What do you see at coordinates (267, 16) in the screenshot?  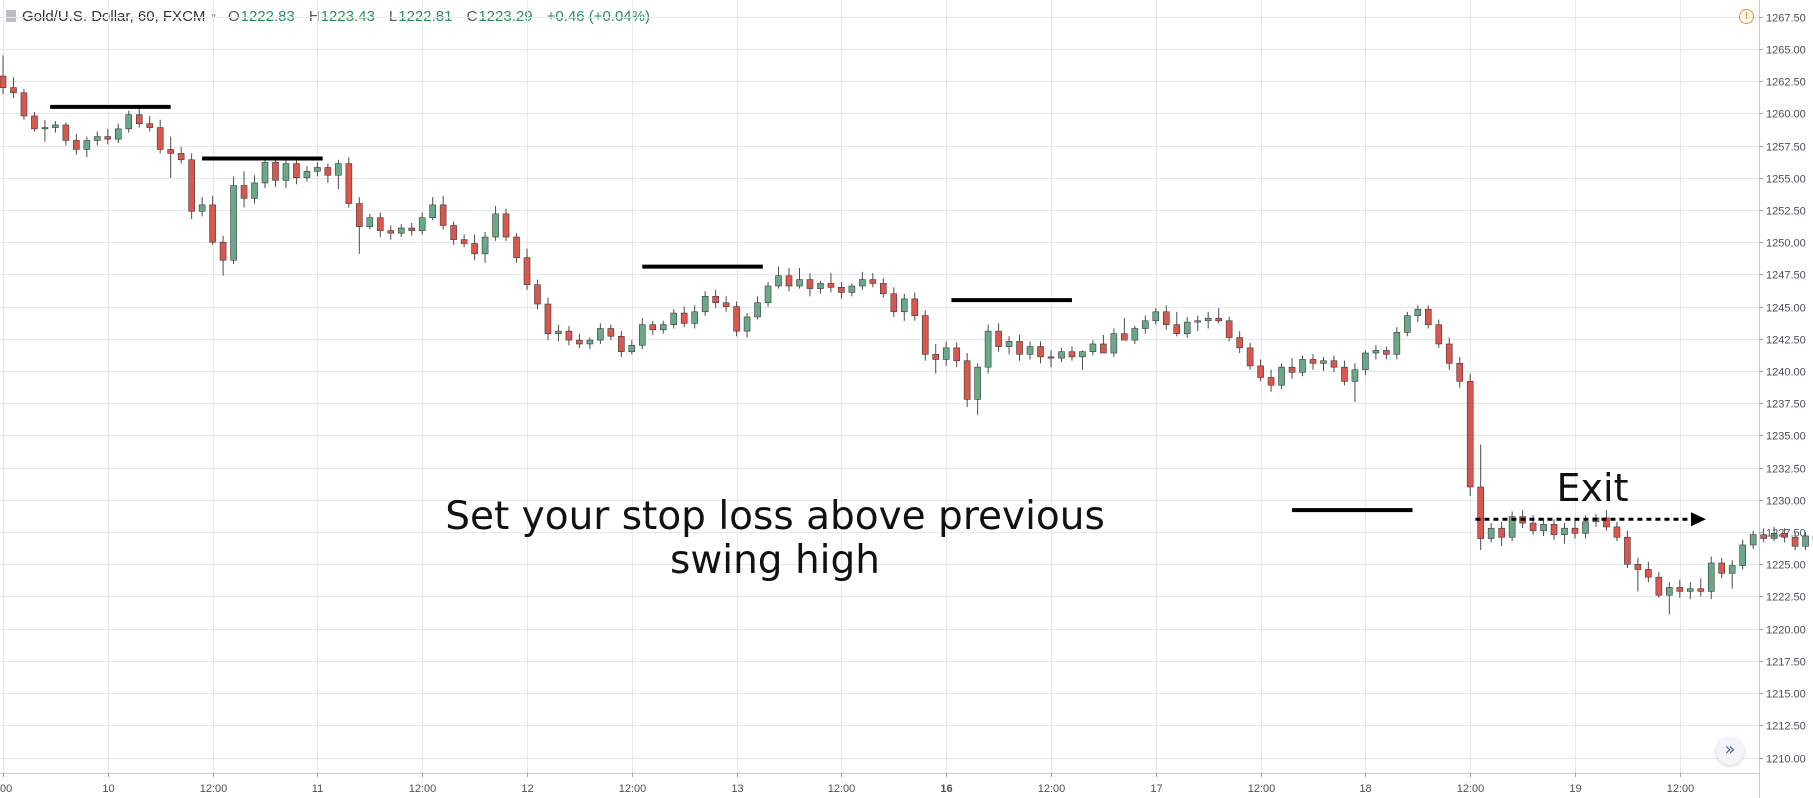 I see `open-value: 1222.83` at bounding box center [267, 16].